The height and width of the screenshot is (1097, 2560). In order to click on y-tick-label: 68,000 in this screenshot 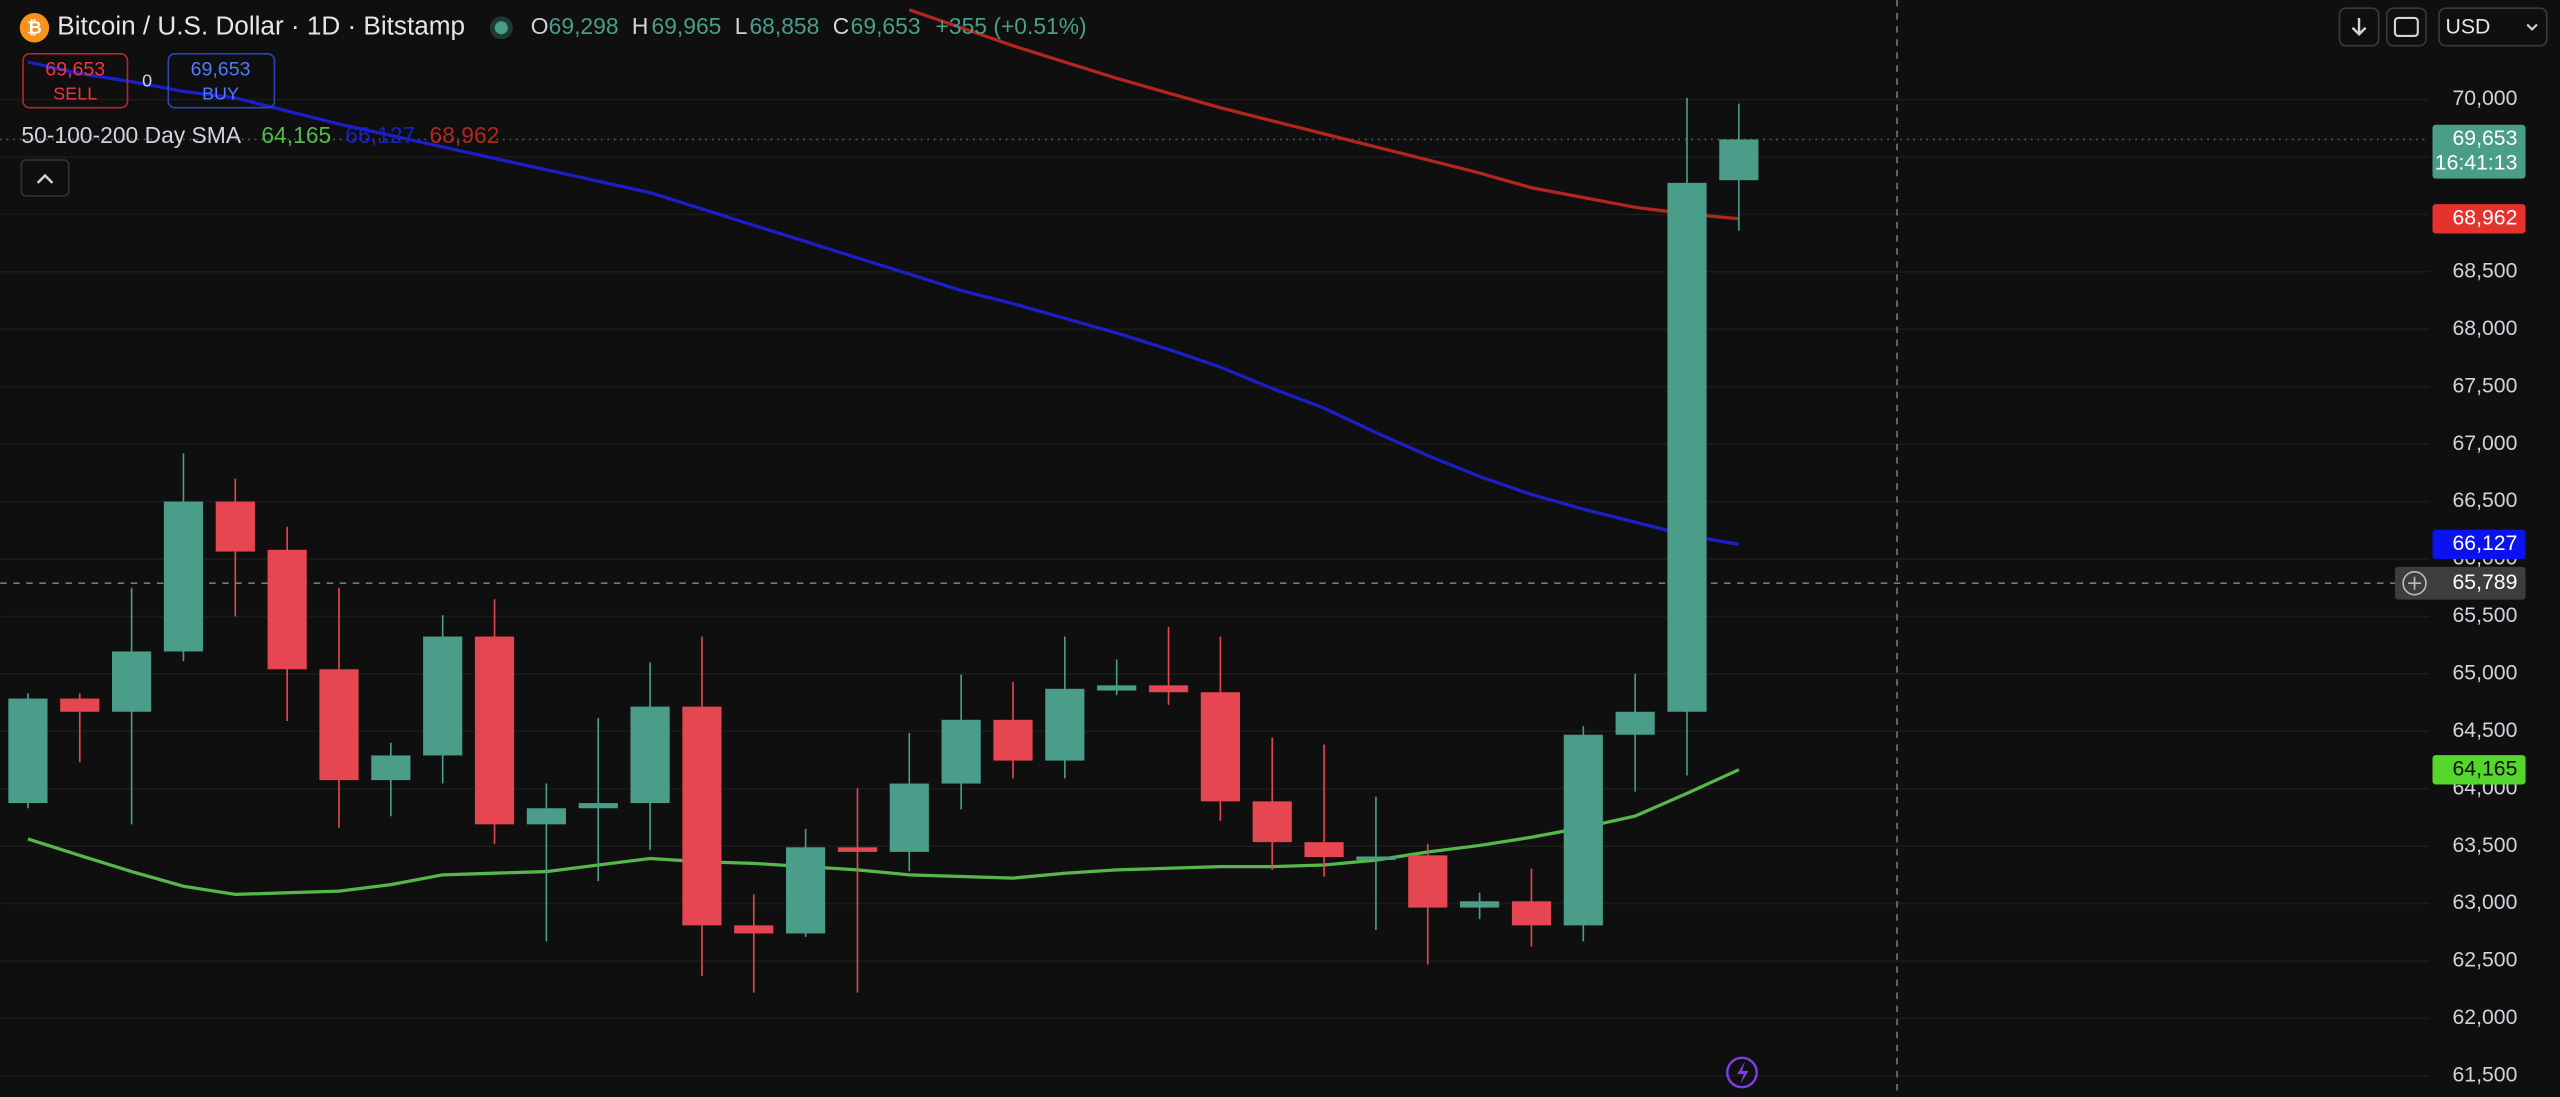, I will do `click(2484, 328)`.